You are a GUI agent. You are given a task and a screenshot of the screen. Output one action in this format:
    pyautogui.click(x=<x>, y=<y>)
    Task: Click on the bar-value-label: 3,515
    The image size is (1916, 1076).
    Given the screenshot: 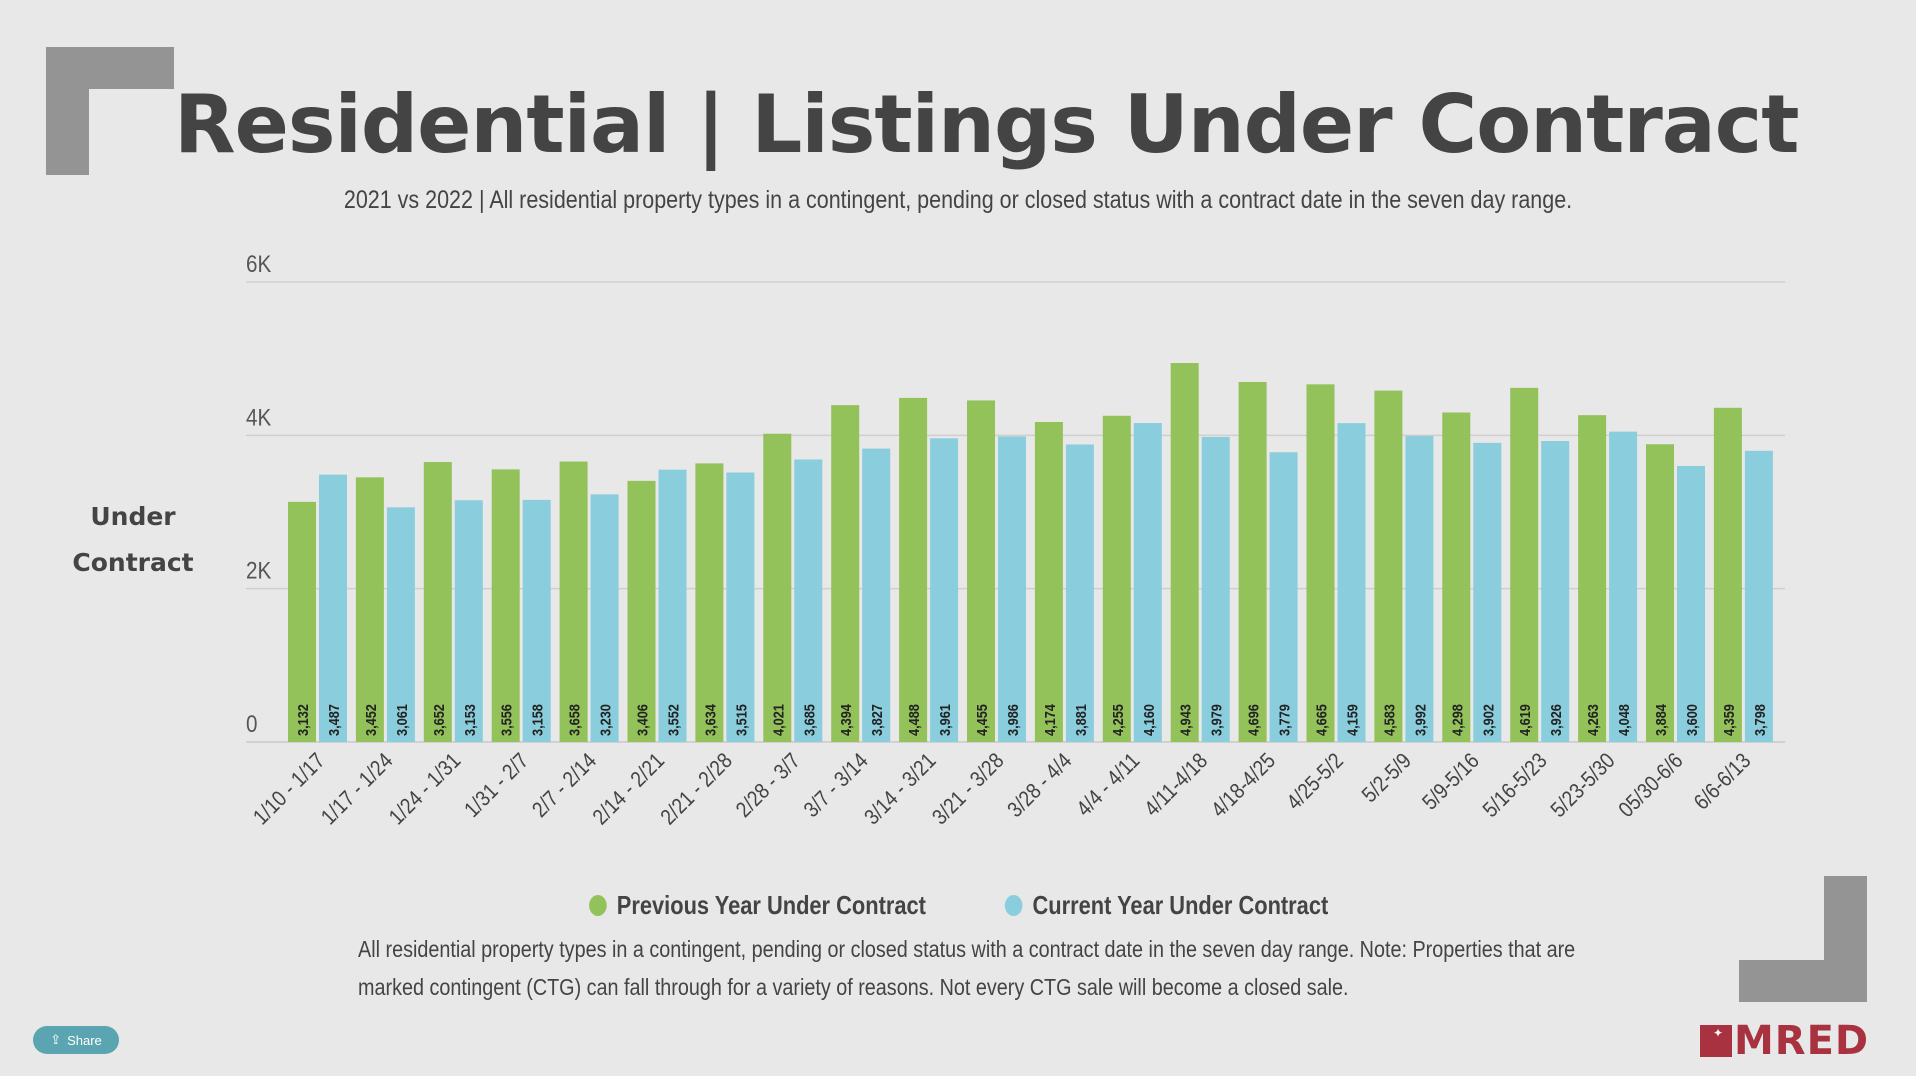 What is the action you would take?
    pyautogui.click(x=740, y=720)
    